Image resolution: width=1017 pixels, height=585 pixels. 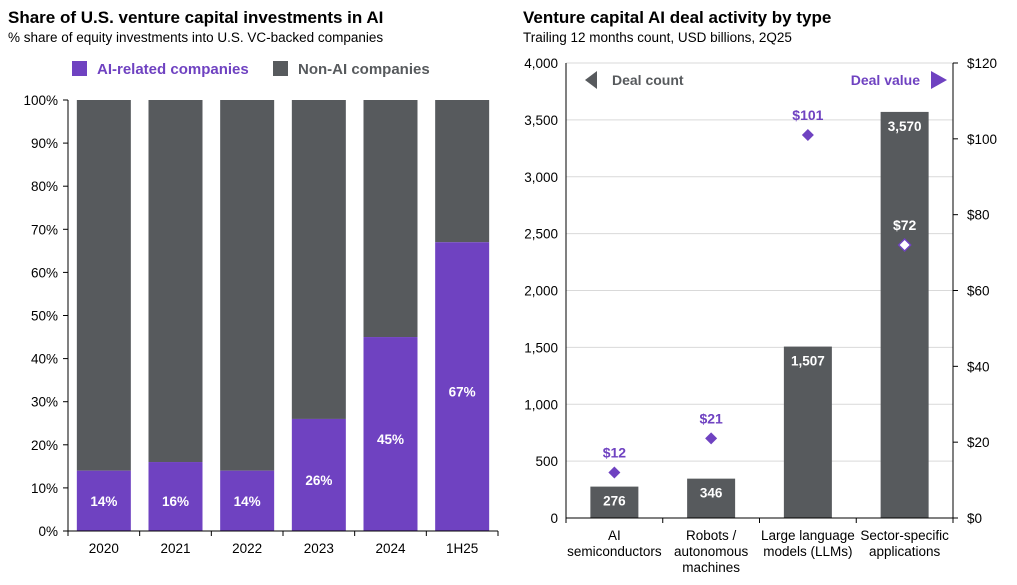 What do you see at coordinates (79, 68) in the screenshot?
I see `legend-swatch-ai` at bounding box center [79, 68].